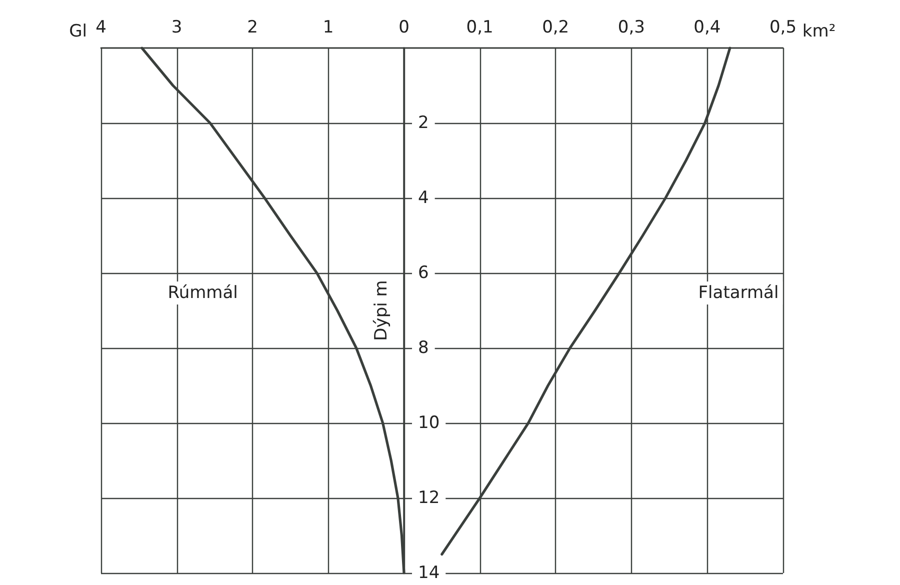 Image resolution: width=900 pixels, height=585 pixels. What do you see at coordinates (423, 348) in the screenshot?
I see `y-tick-label: 8` at bounding box center [423, 348].